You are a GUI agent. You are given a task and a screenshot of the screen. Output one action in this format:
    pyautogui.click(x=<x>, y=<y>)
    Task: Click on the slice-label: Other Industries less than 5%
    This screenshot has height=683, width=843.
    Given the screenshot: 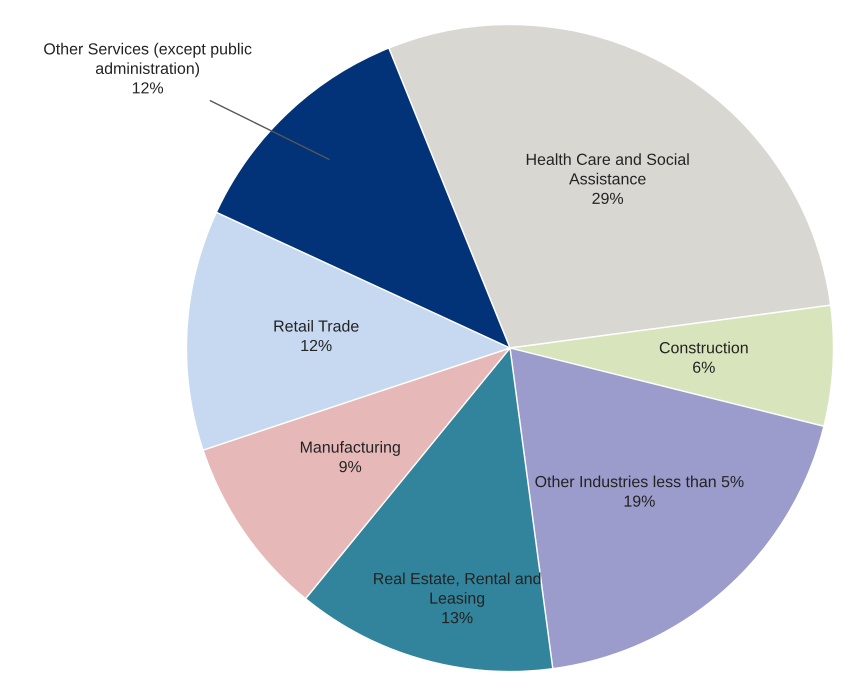 What is the action you would take?
    pyautogui.click(x=639, y=482)
    